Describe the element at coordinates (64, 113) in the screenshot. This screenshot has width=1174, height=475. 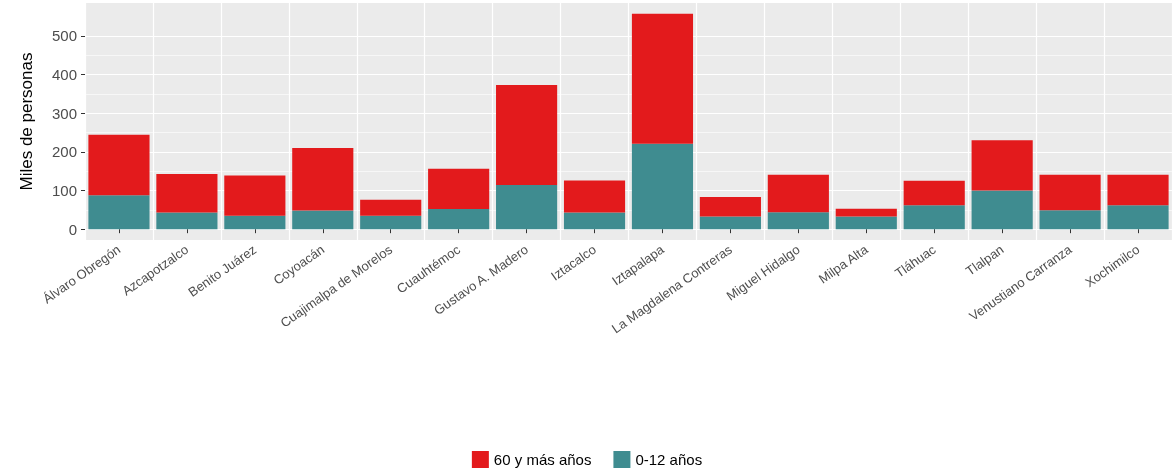
I see `y-tick-label: 300` at that location.